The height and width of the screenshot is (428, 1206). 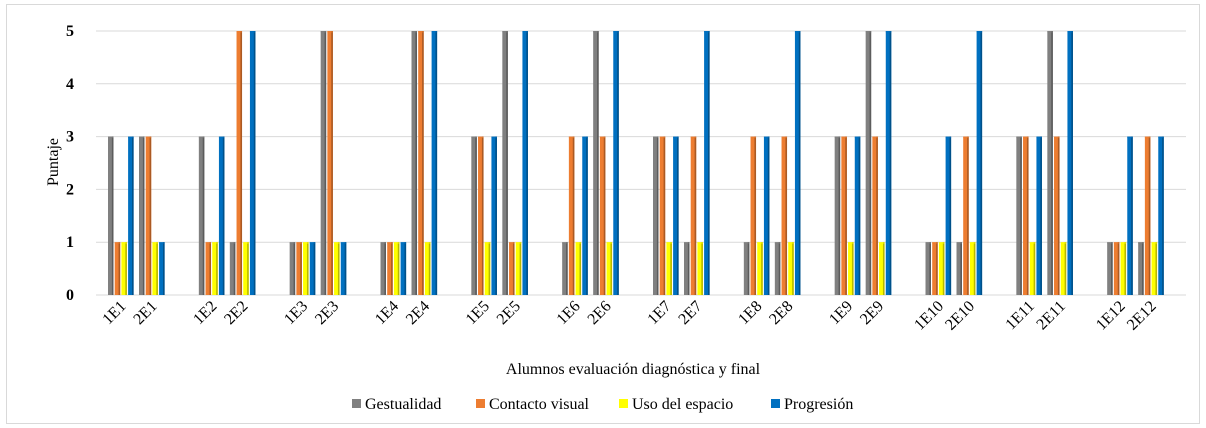 I want to click on x-tick-label: 2E3, so click(x=327, y=313).